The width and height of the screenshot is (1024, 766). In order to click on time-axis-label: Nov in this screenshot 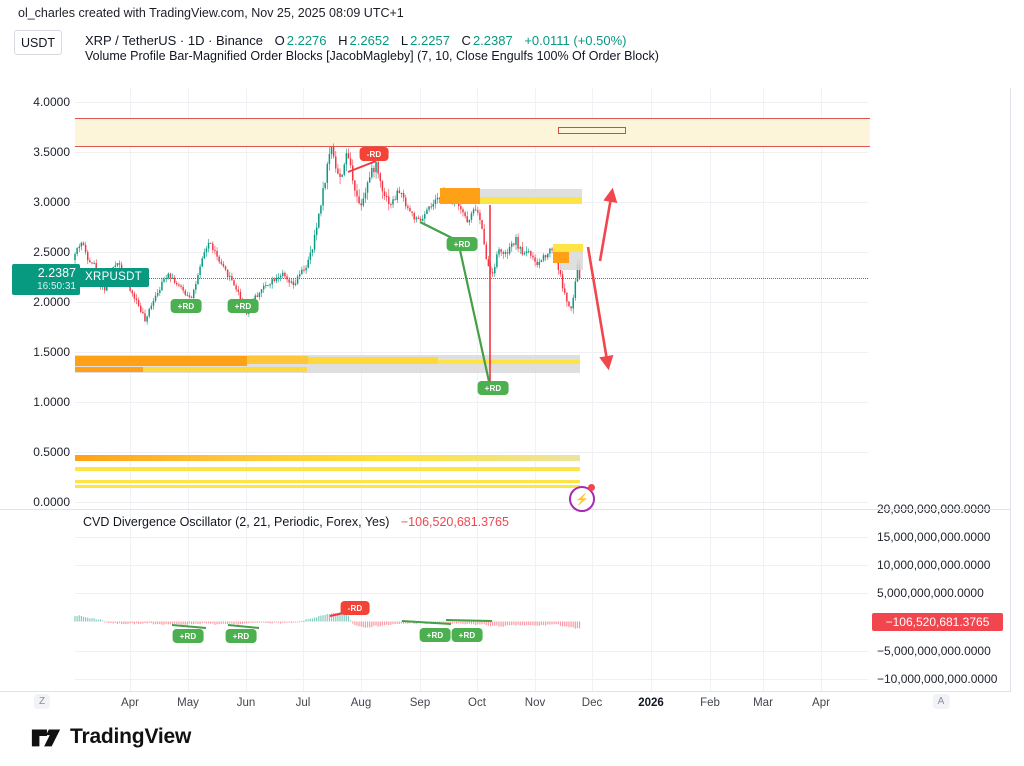, I will do `click(535, 703)`.